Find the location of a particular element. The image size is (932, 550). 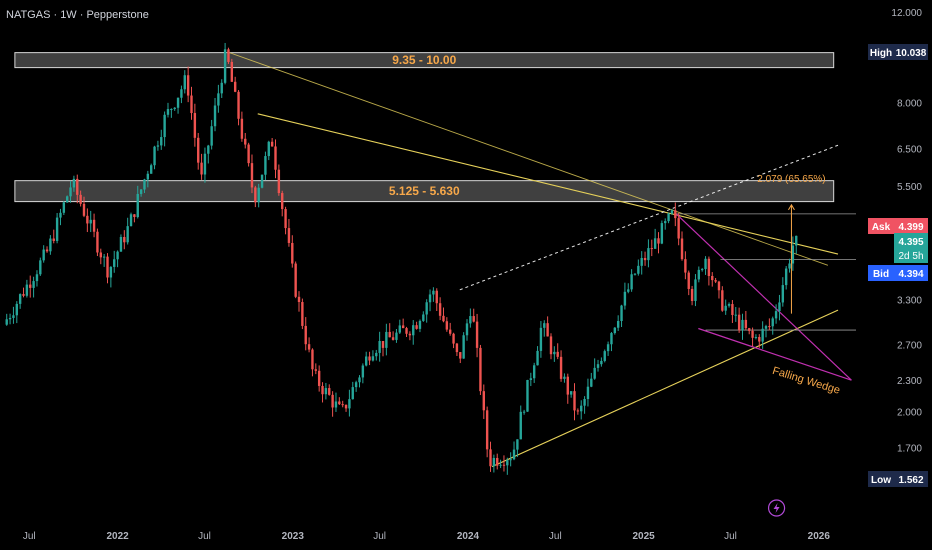

high-badge-value: 10.038 is located at coordinates (911, 53).